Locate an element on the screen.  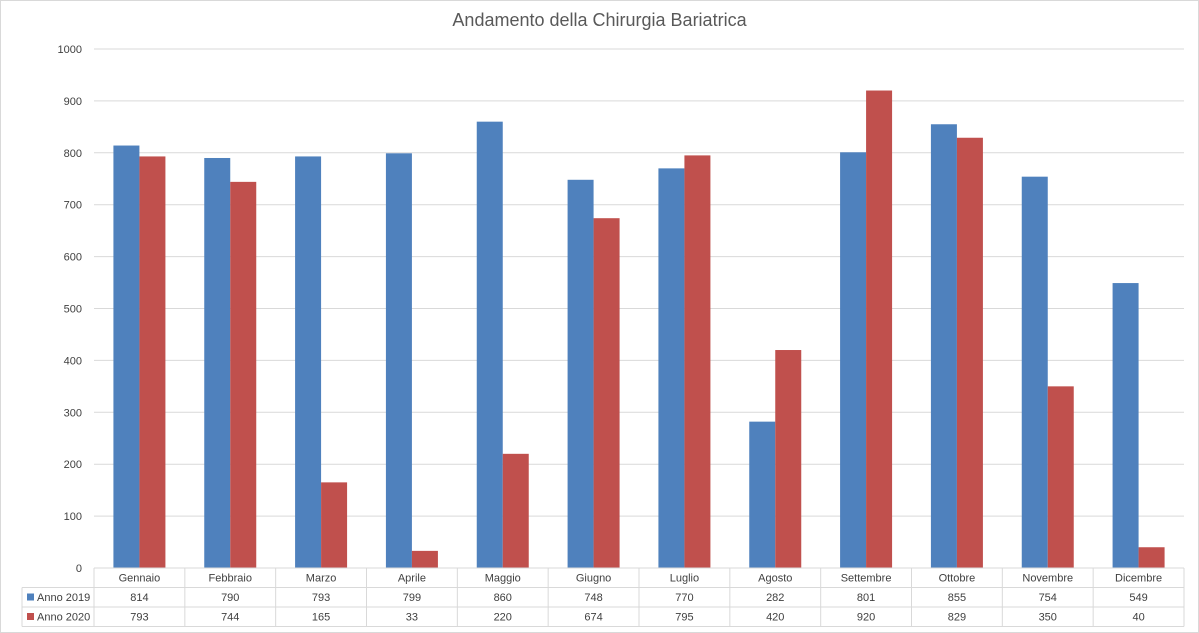
data-label: 744 is located at coordinates (230, 618).